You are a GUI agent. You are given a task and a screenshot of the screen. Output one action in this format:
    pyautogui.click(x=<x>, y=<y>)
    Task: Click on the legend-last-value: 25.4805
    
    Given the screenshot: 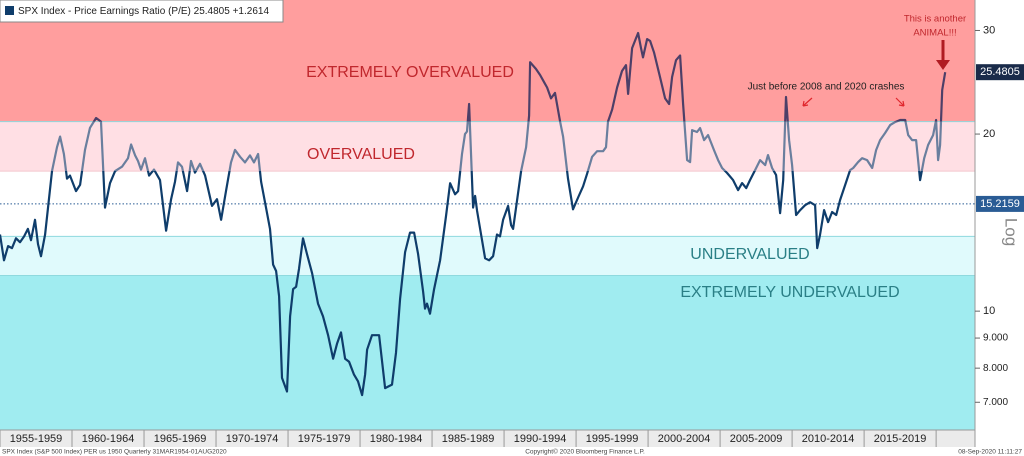 What is the action you would take?
    pyautogui.click(x=212, y=11)
    